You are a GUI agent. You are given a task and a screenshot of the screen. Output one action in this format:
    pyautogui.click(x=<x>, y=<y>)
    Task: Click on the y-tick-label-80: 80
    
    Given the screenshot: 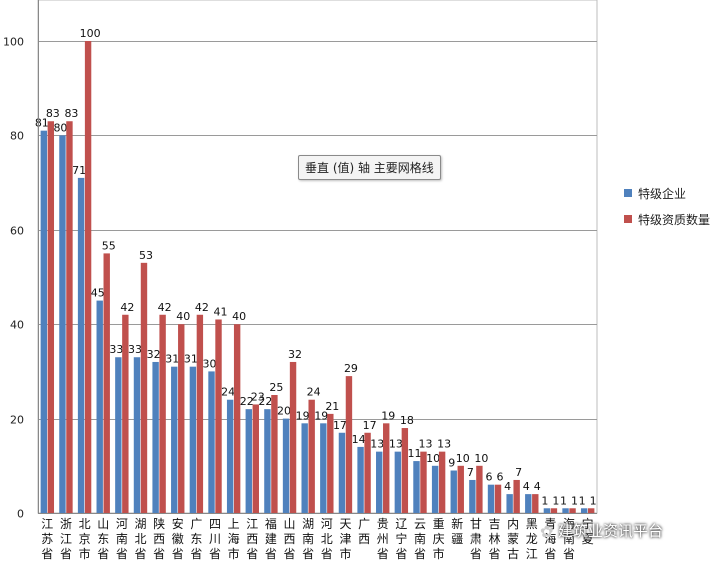 What is the action you would take?
    pyautogui.click(x=17, y=136)
    